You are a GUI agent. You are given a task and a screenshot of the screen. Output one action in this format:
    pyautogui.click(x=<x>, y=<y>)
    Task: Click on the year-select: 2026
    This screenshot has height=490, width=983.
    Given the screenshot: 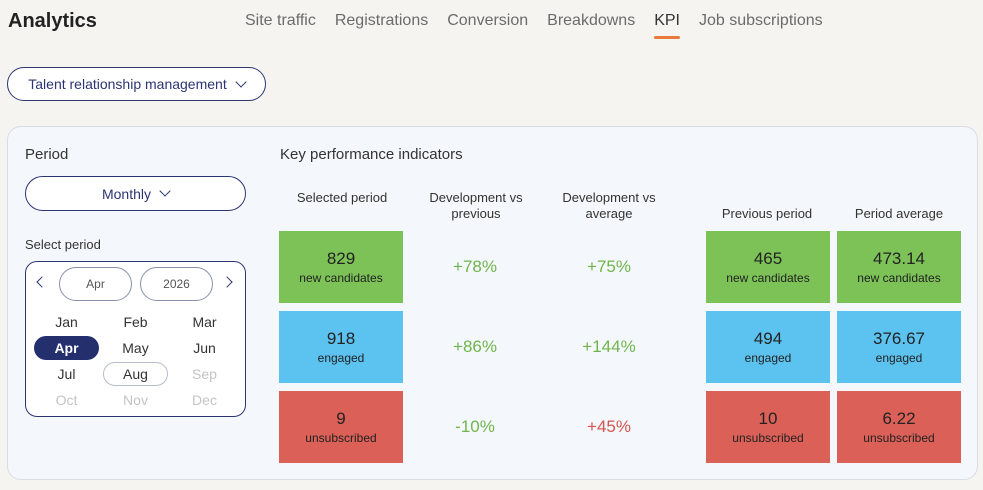 What is the action you would take?
    pyautogui.click(x=176, y=284)
    